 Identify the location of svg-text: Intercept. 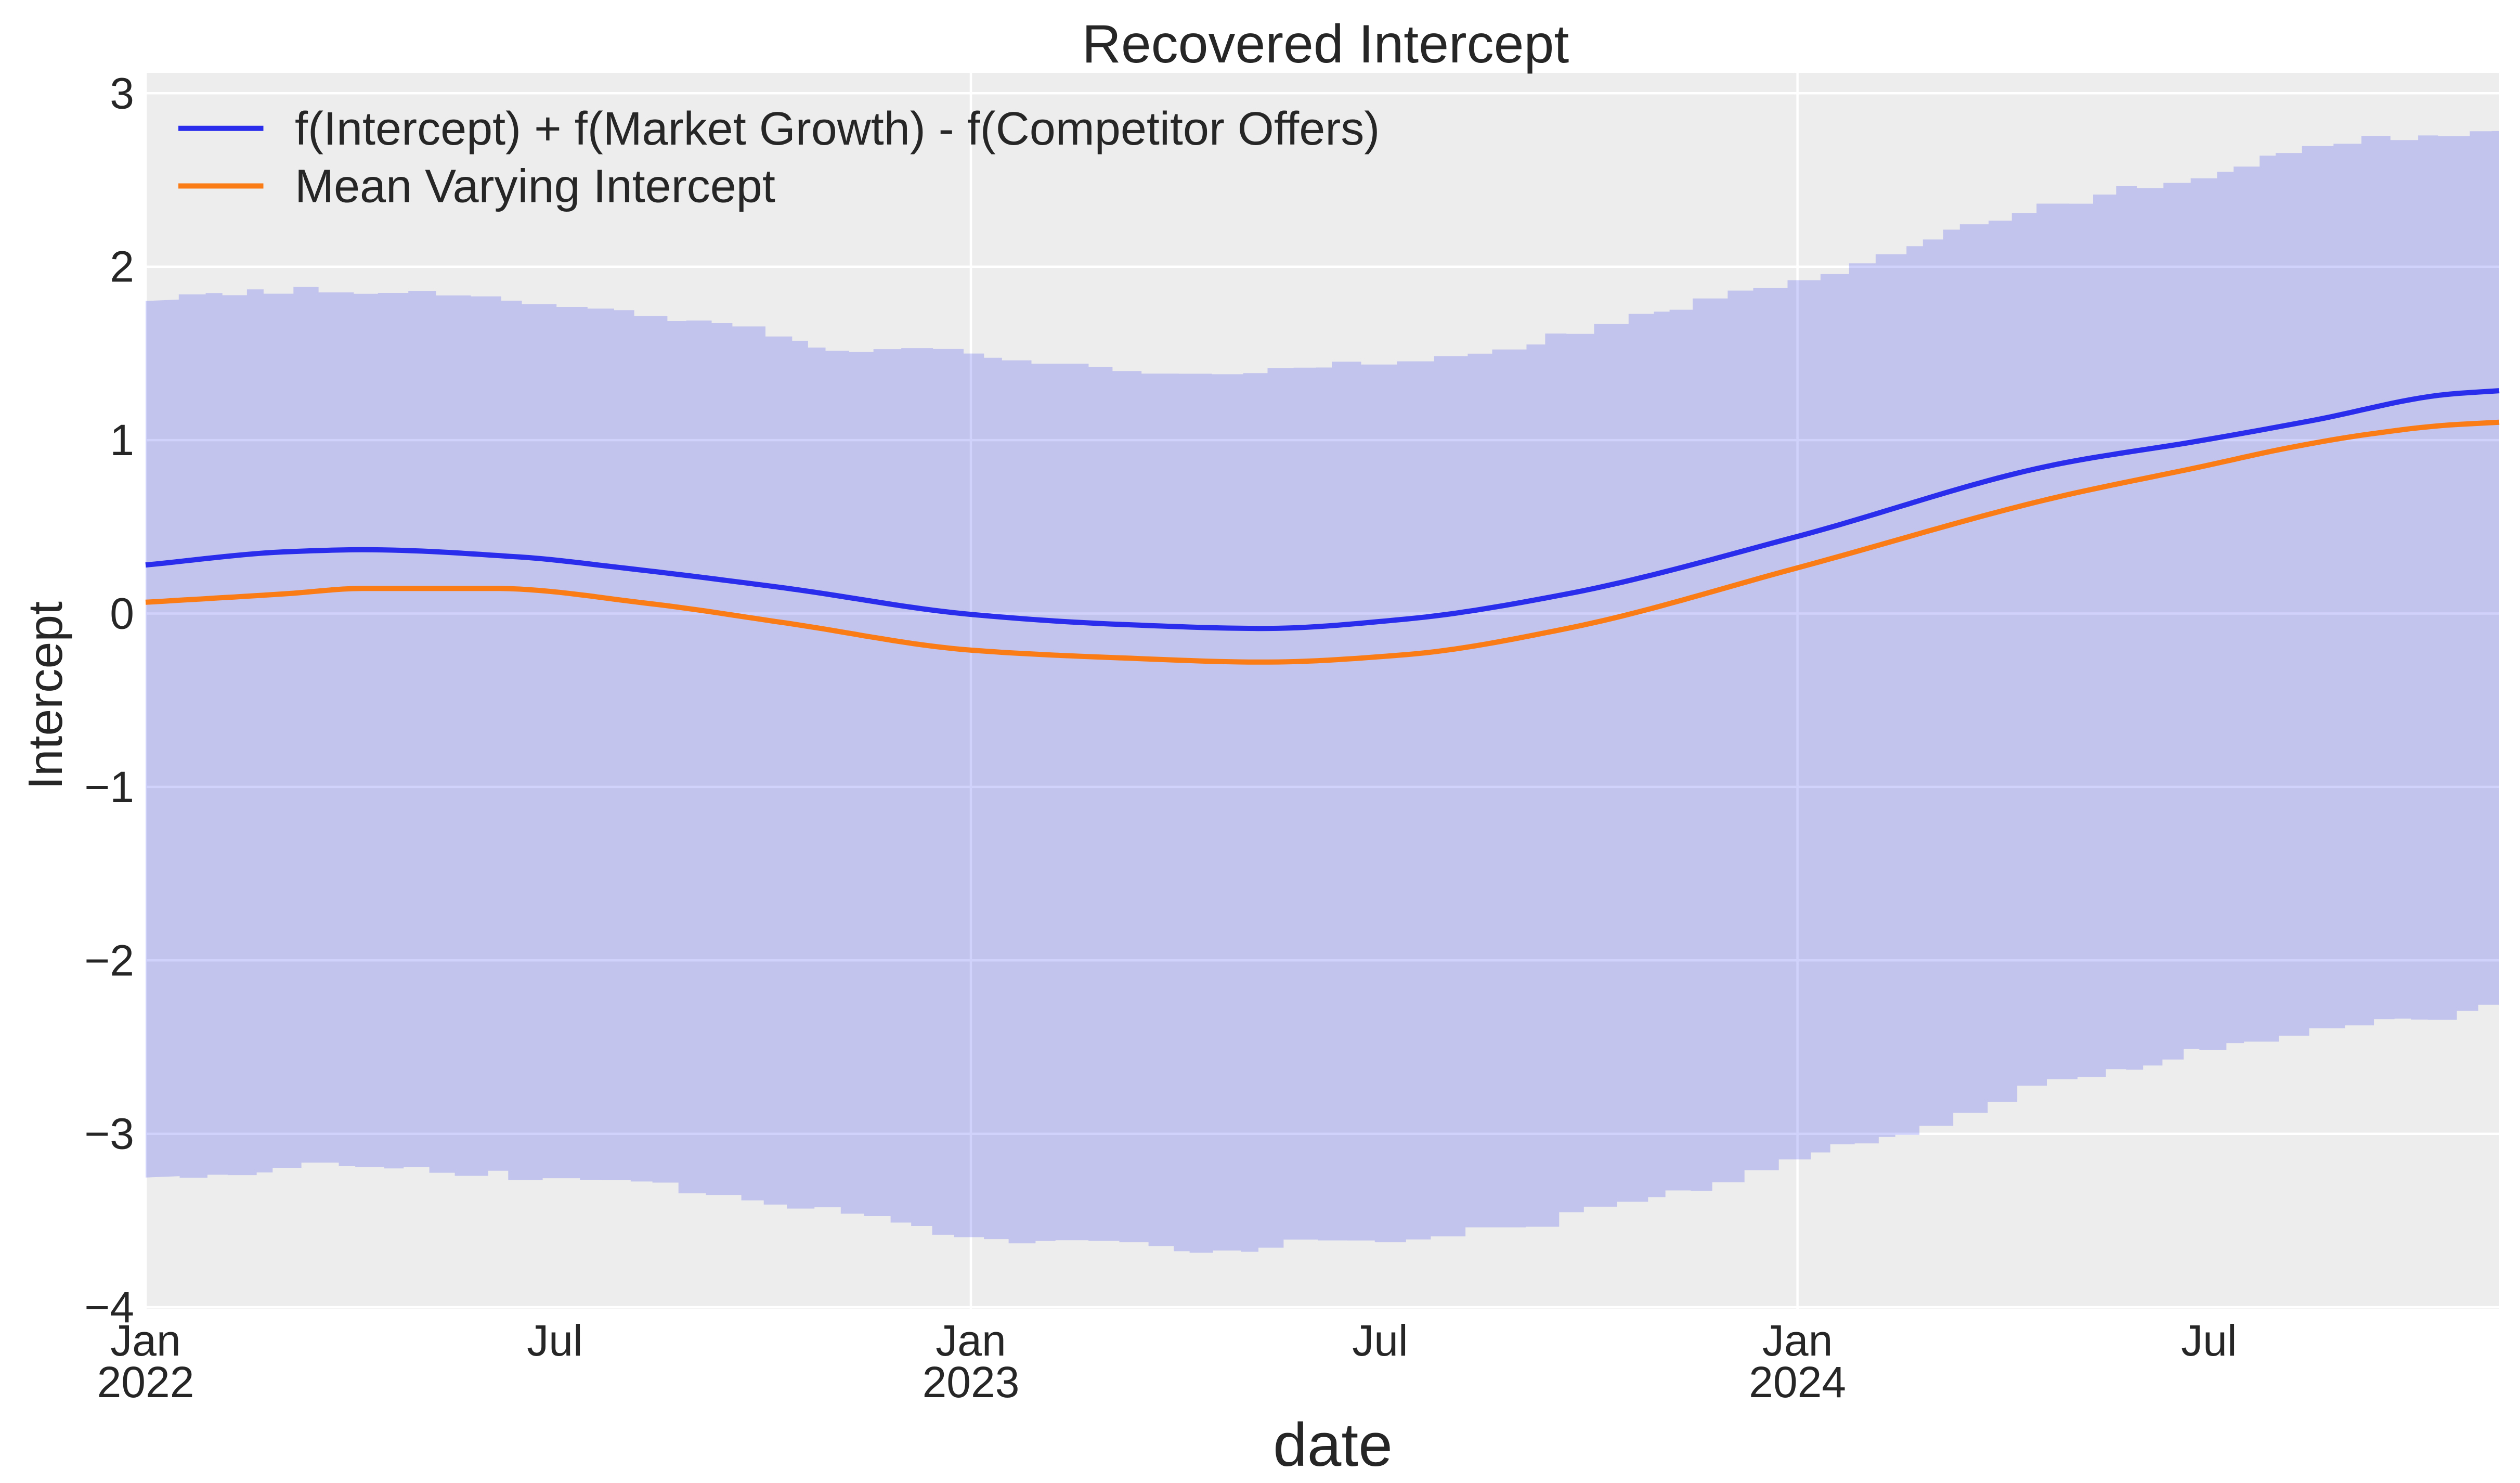
(45, 695).